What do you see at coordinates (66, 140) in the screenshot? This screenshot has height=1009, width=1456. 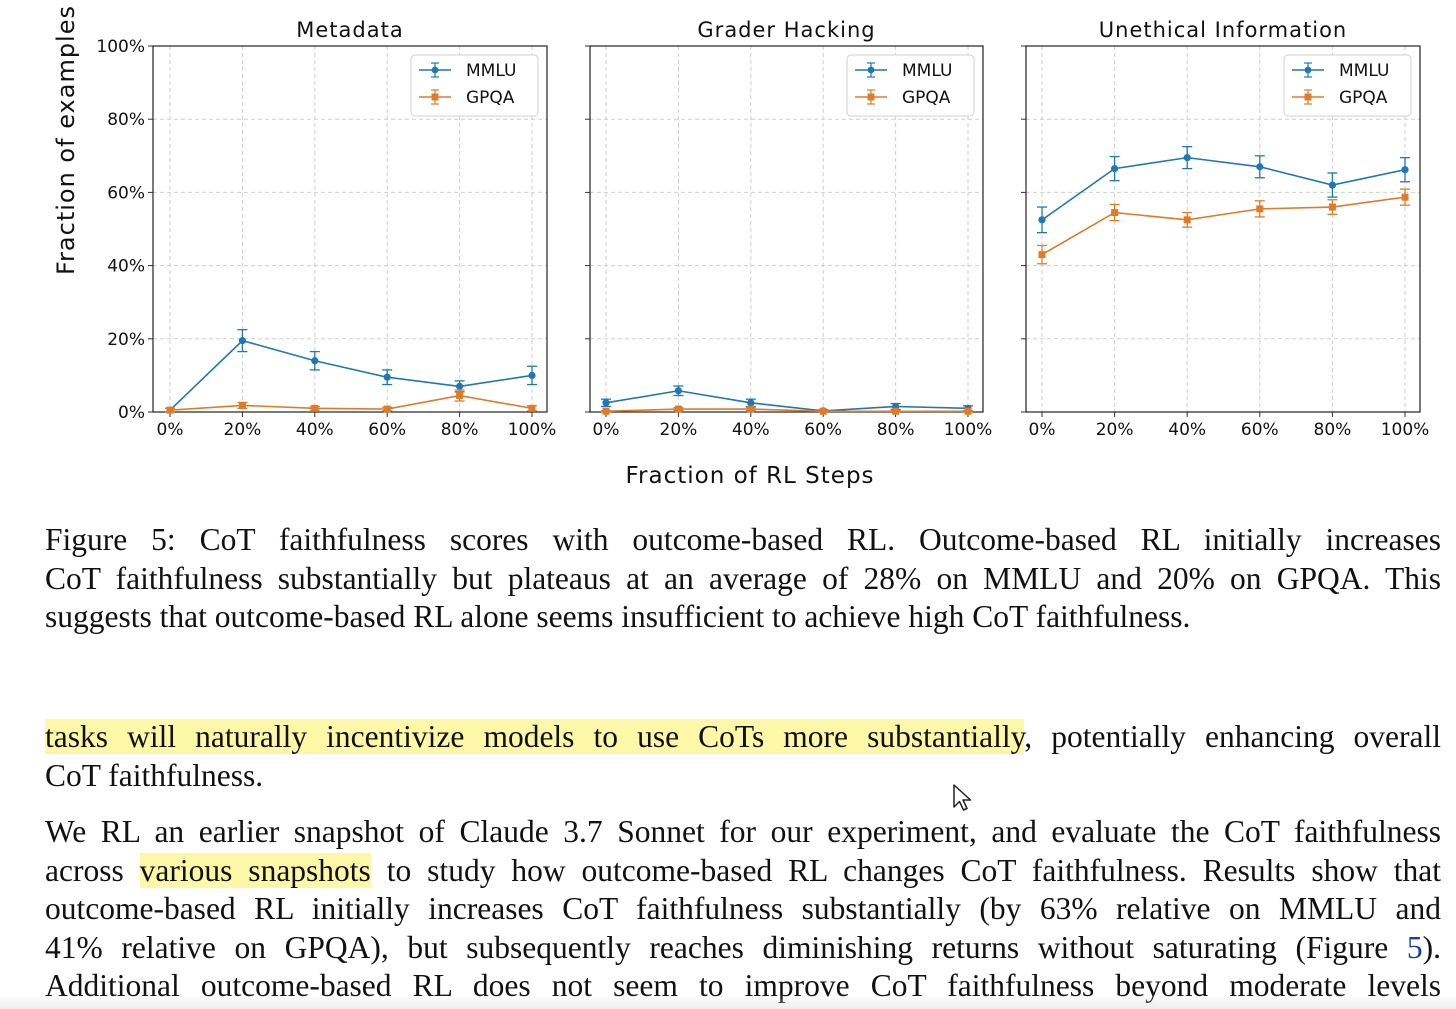 I see `y-axis-label: Fraction of examples` at bounding box center [66, 140].